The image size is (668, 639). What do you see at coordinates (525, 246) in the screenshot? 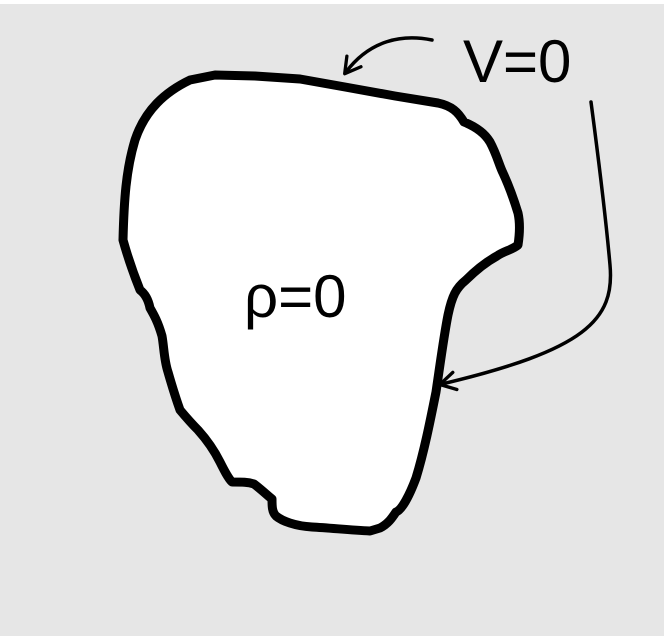
I see `right-arrow` at bounding box center [525, 246].